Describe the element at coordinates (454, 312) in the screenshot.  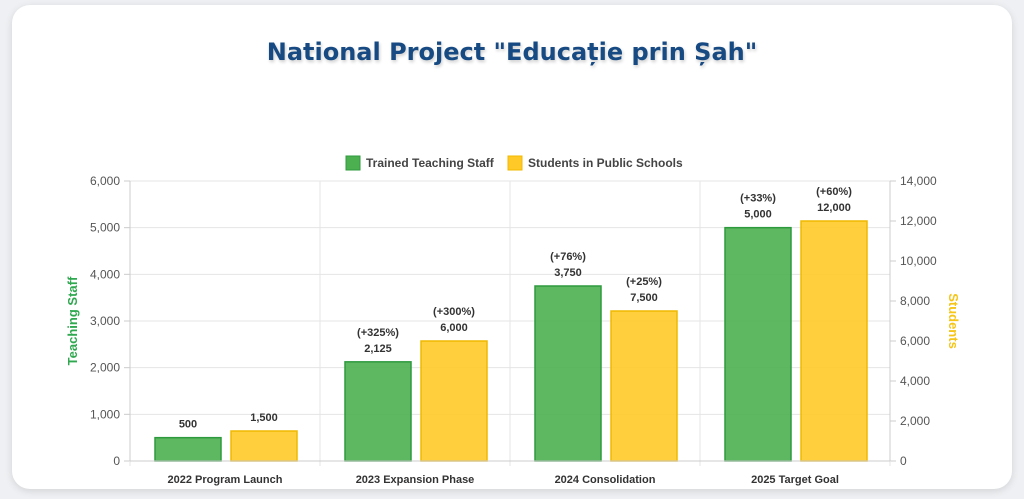
I see `growth-label: (+300%)` at that location.